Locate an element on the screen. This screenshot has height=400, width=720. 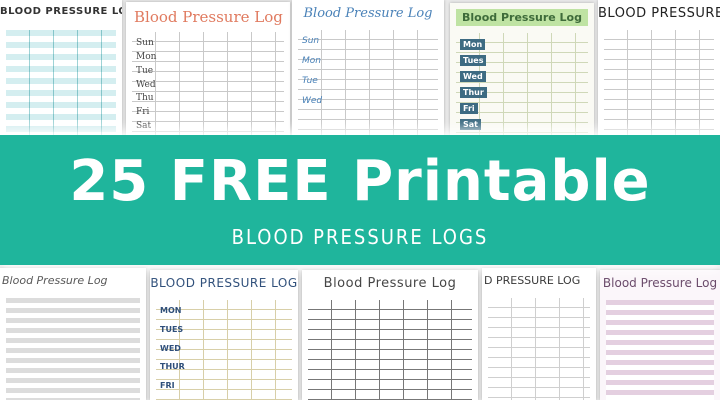
log-thumbnail: BLOOD PRESSURE LOG MON TUES WED THUR FRI is located at coordinates (224, 335).